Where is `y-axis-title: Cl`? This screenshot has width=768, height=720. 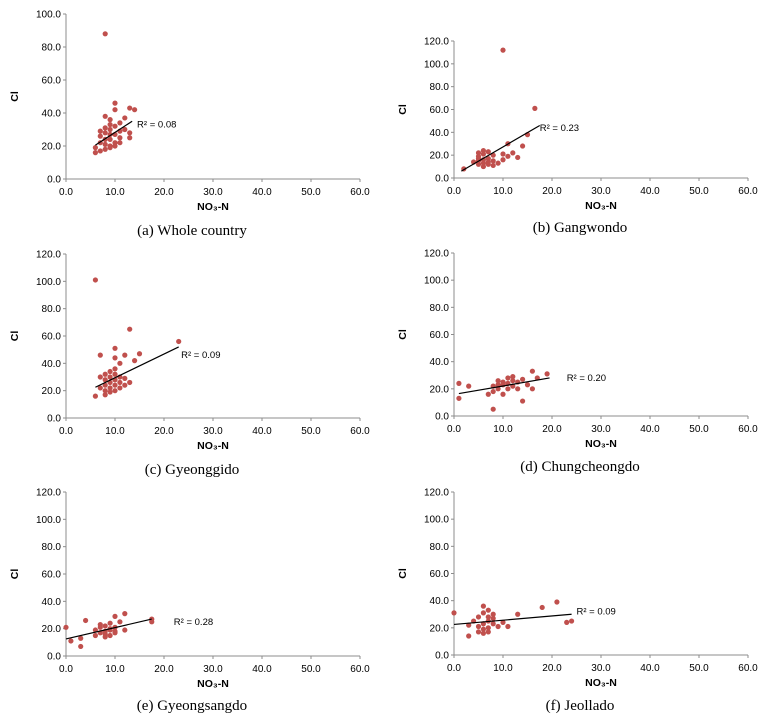
y-axis-title: Cl is located at coordinates (403, 334).